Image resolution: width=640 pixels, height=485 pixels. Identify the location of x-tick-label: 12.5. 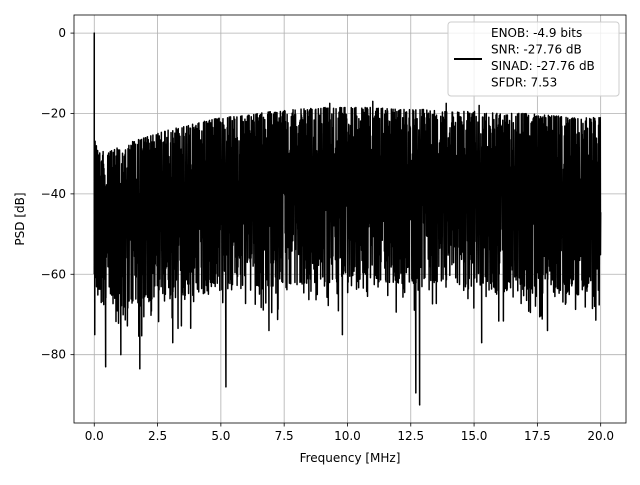
(410, 436).